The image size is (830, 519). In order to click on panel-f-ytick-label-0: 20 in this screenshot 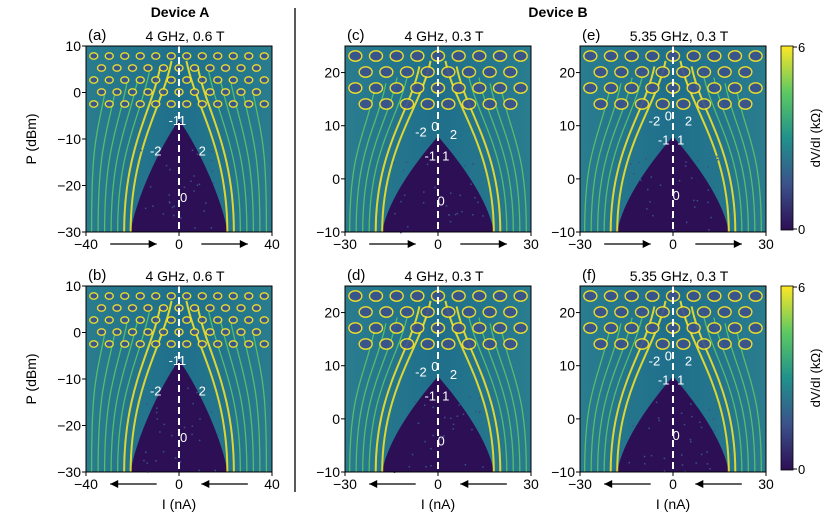, I will do `click(567, 313)`.